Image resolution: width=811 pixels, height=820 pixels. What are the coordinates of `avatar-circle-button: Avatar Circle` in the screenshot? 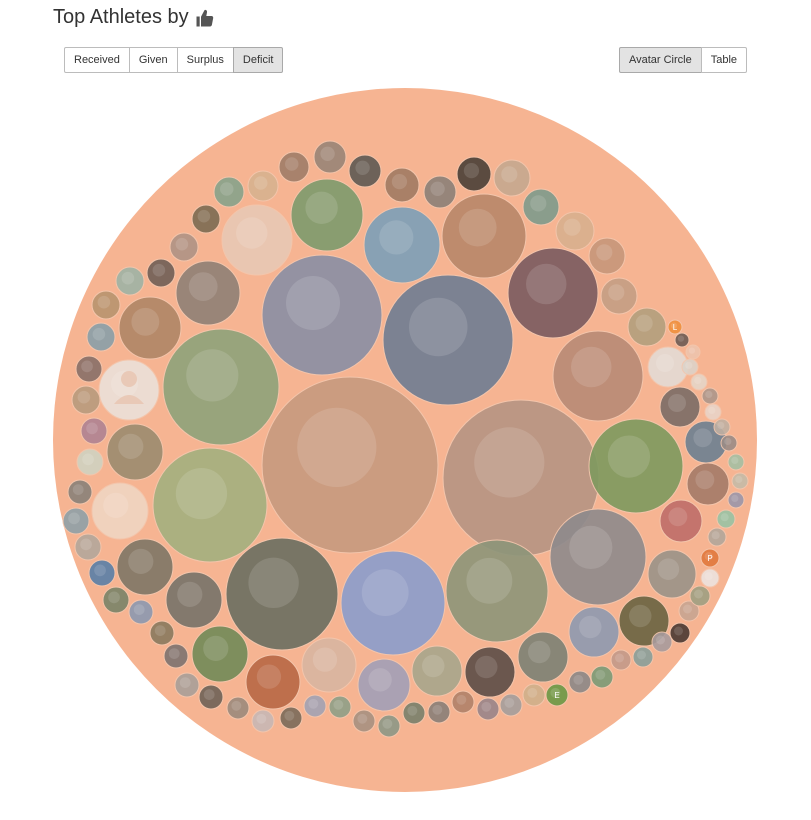 It's located at (660, 60).